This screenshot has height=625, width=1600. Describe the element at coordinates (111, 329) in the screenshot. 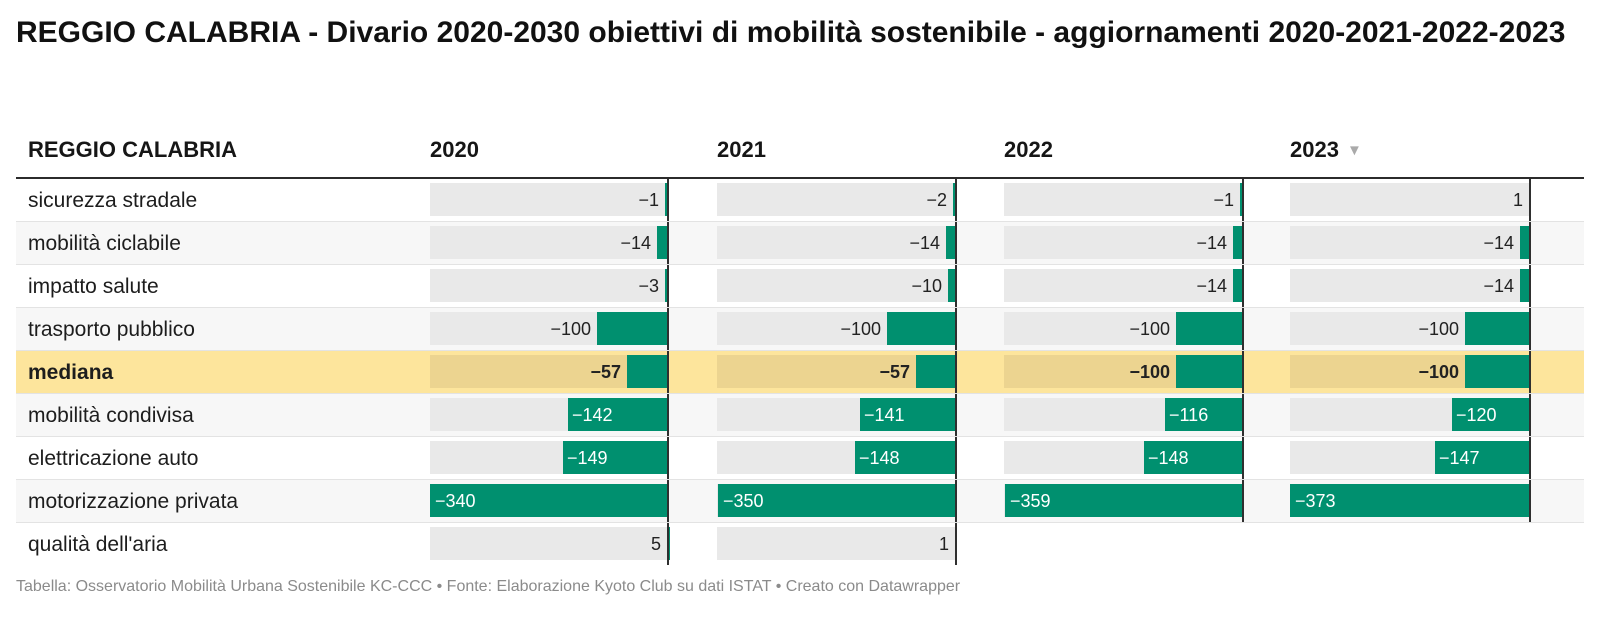

I see `row-label: trasporto pubblico` at that location.